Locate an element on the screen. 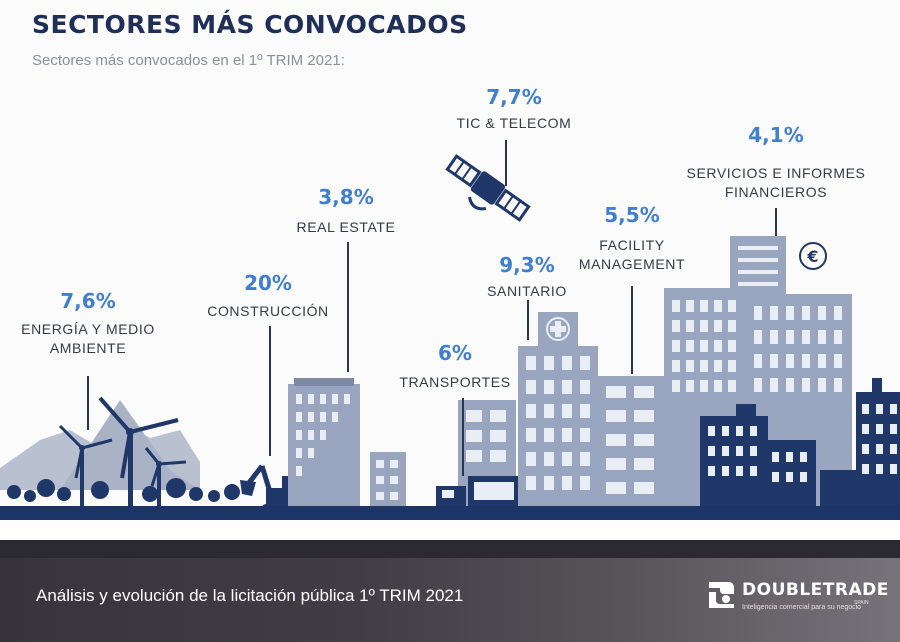 This screenshot has width=900, height=642. real-estate-building is located at coordinates (324, 443).